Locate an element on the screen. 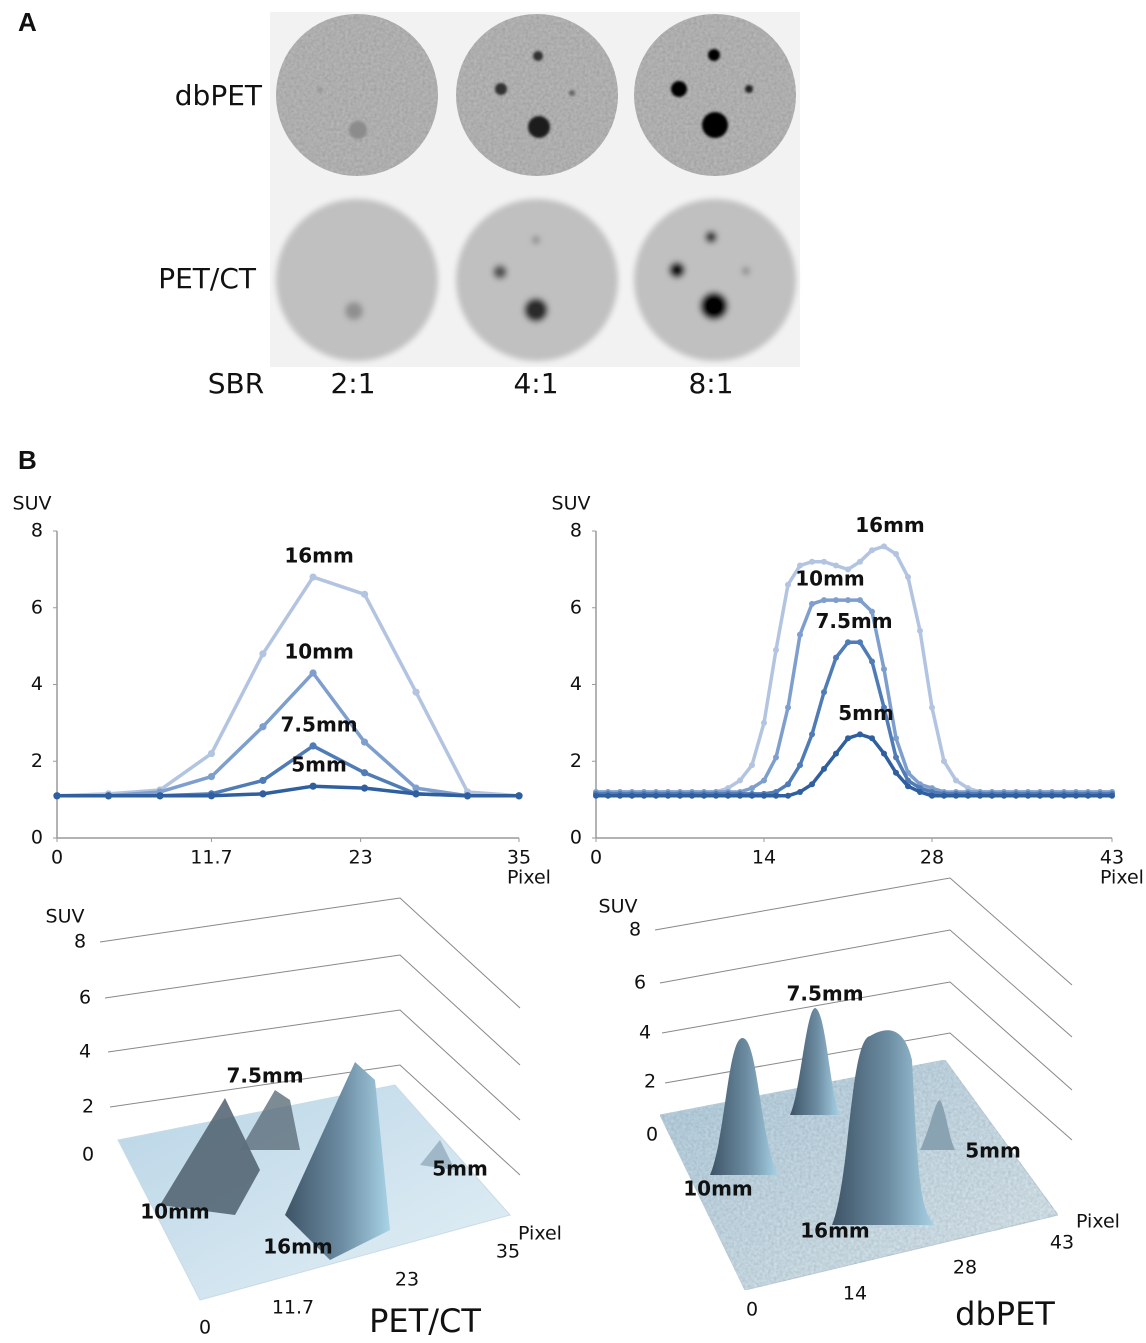 This screenshot has height=1343, width=1146. sbr-value: 2:1 is located at coordinates (352, 383).